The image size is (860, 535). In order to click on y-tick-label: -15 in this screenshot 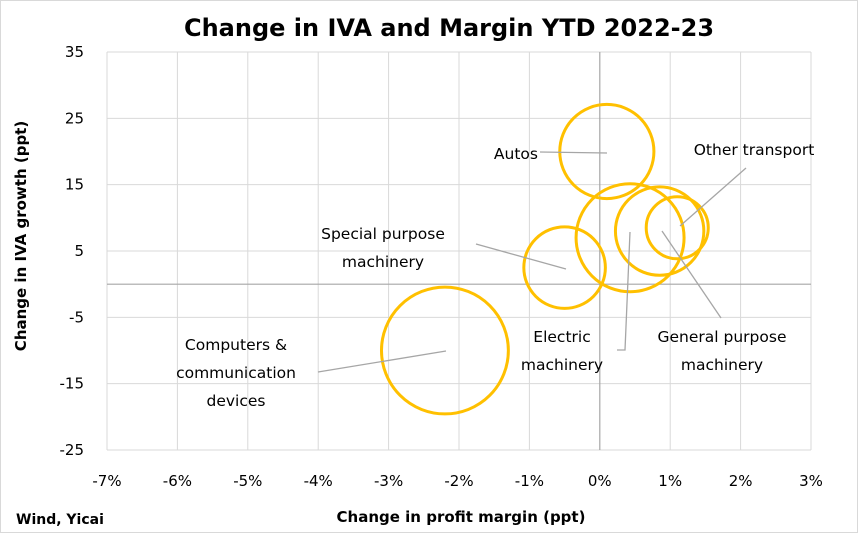, I will do `click(72, 384)`.